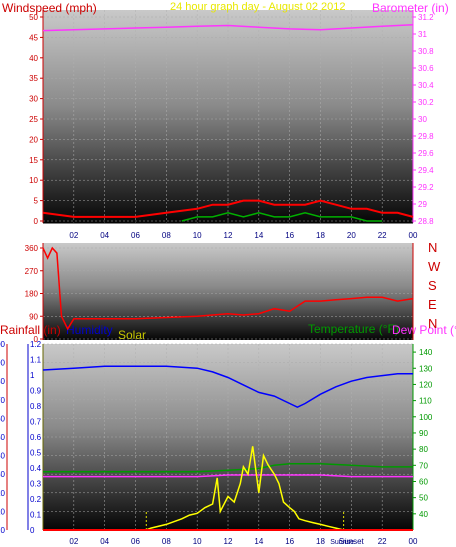  Describe the element at coordinates (3, 344) in the screenshot. I see `humidity-tick-label: 100` at that location.